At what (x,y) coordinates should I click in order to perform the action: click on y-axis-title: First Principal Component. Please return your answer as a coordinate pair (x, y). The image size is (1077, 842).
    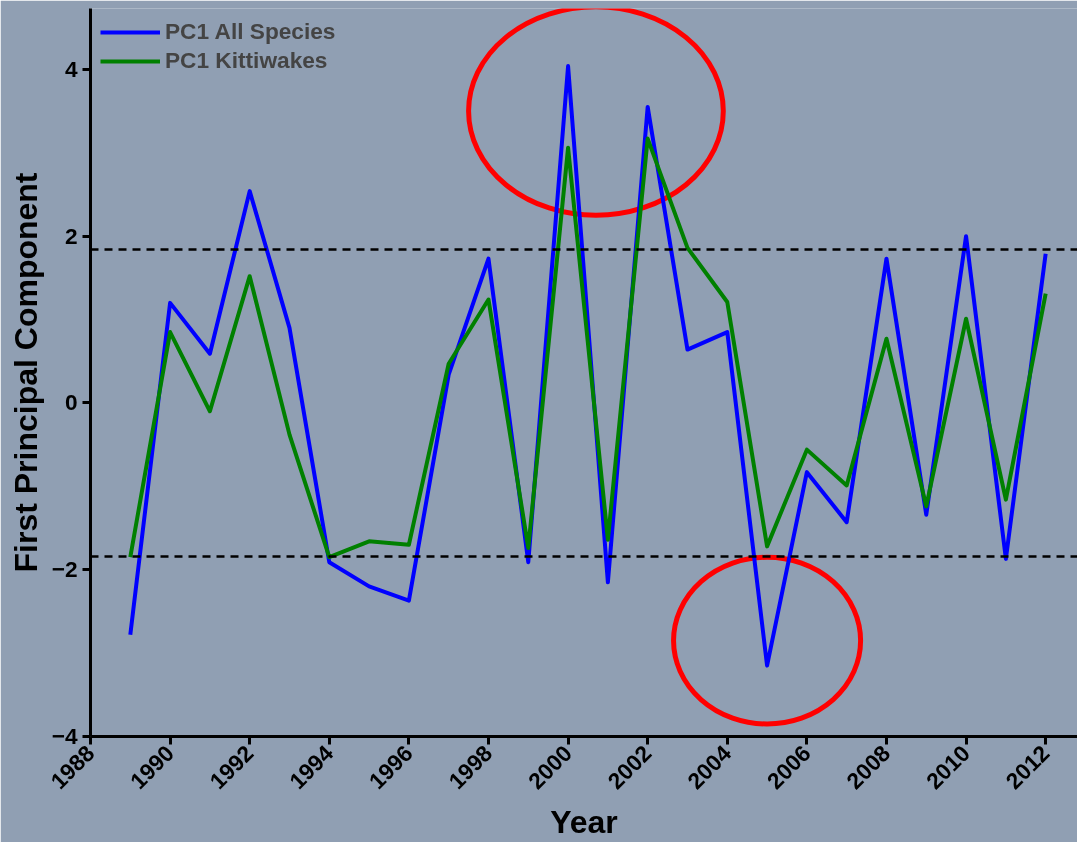
    Looking at the image, I should click on (25, 372).